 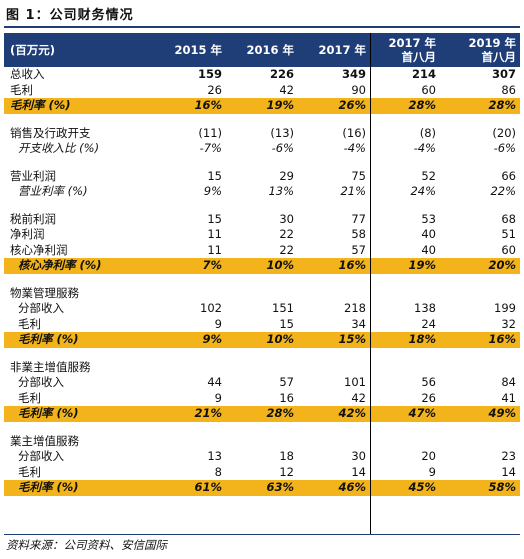 I want to click on row-value: 138, so click(x=425, y=308).